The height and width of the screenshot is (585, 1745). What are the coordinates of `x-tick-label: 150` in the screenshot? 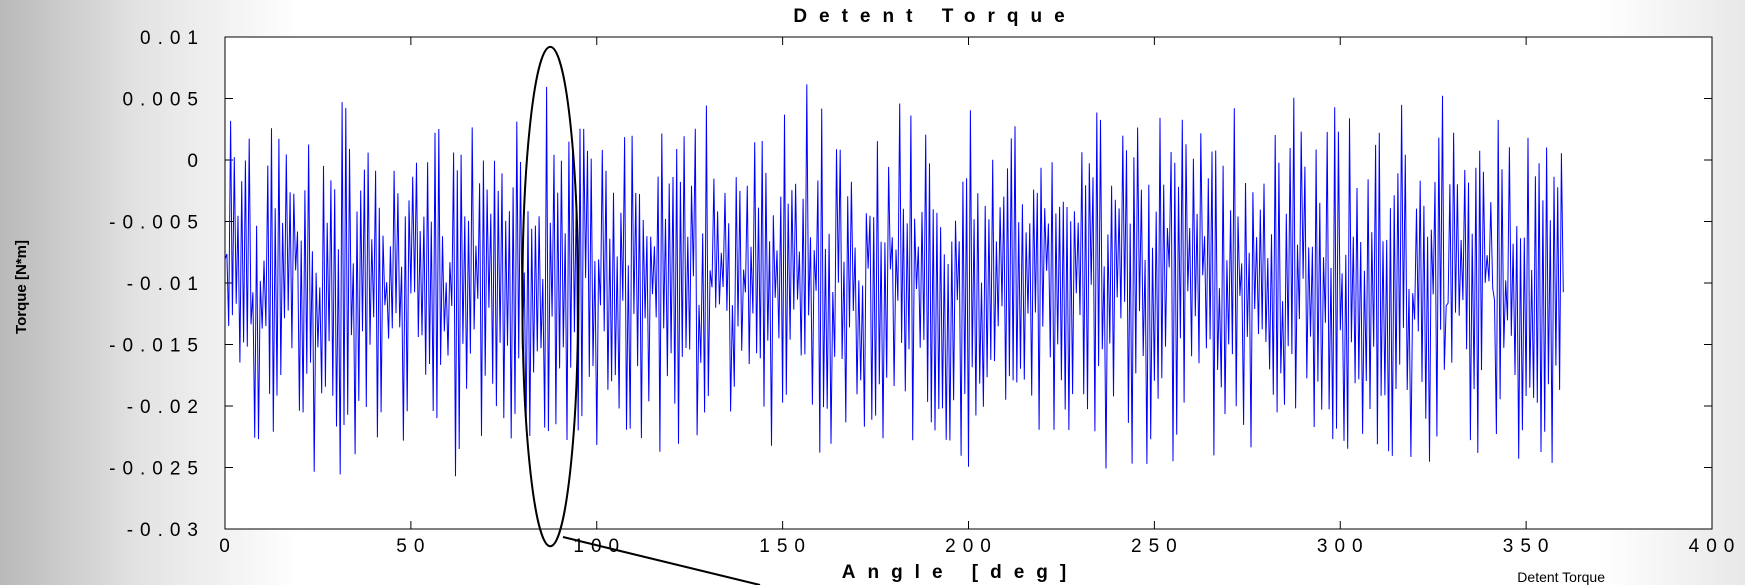 It's located at (785, 546).